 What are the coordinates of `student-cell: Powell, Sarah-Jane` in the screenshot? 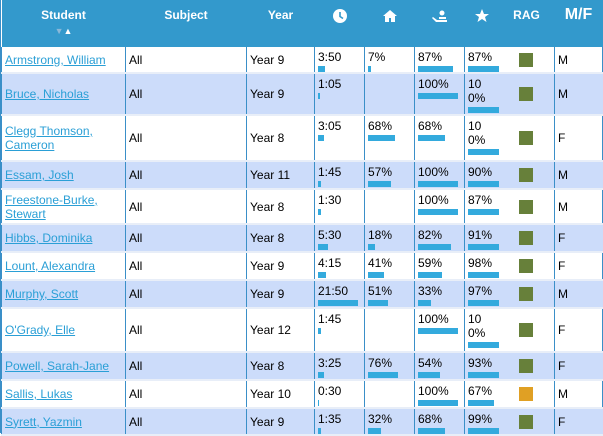 It's located at (63, 366).